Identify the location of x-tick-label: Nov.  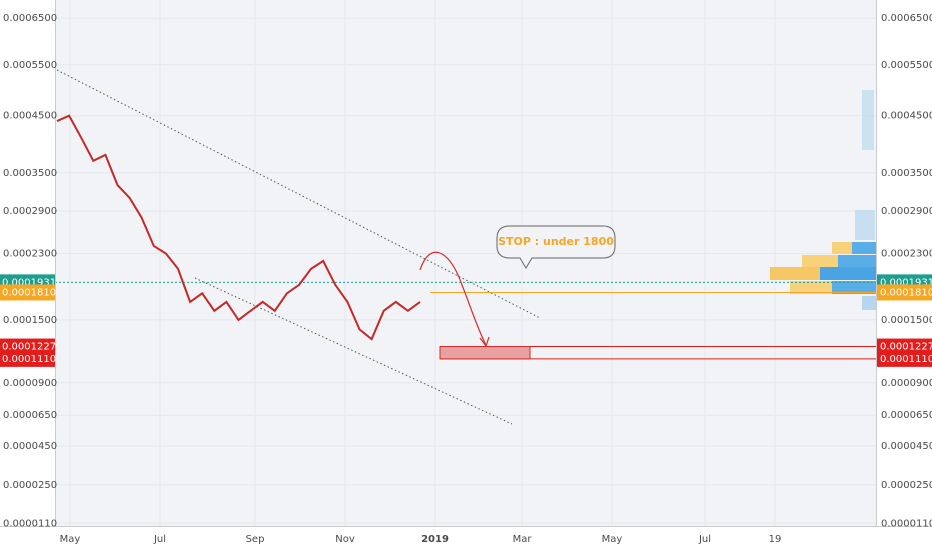
(345, 539).